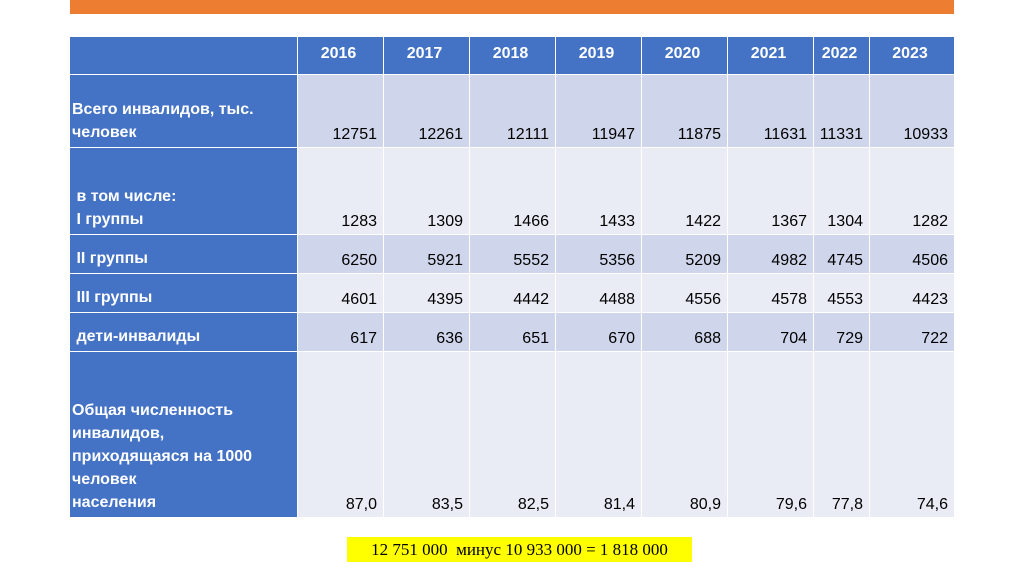 The height and width of the screenshot is (574, 1024). I want to click on value-cell: 5552, so click(512, 254).